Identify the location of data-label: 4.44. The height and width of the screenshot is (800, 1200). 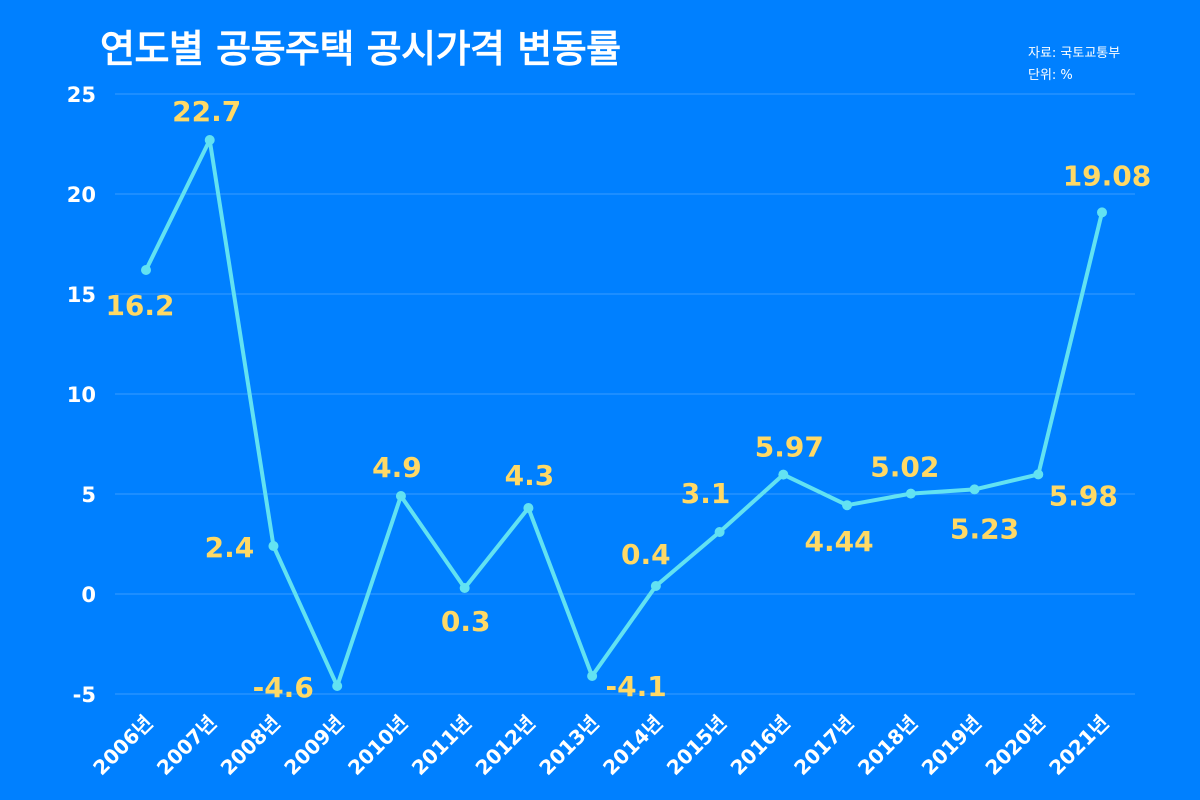
(839, 541).